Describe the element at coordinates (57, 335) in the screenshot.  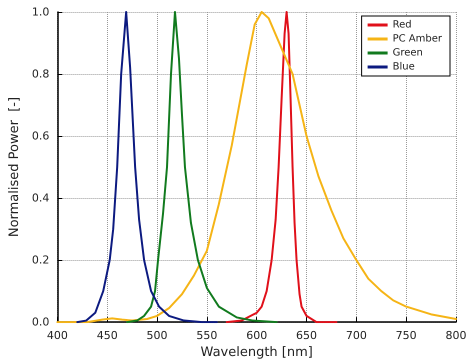
I see `x-tick-label: 400` at that location.